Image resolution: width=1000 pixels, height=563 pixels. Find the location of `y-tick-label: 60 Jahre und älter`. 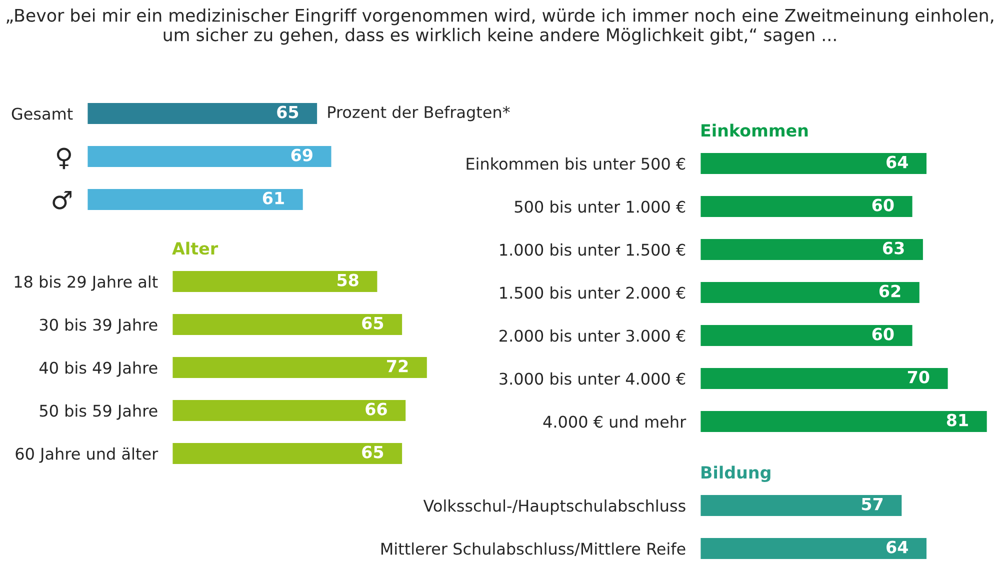

y-tick-label: 60 Jahre und älter is located at coordinates (87, 455).